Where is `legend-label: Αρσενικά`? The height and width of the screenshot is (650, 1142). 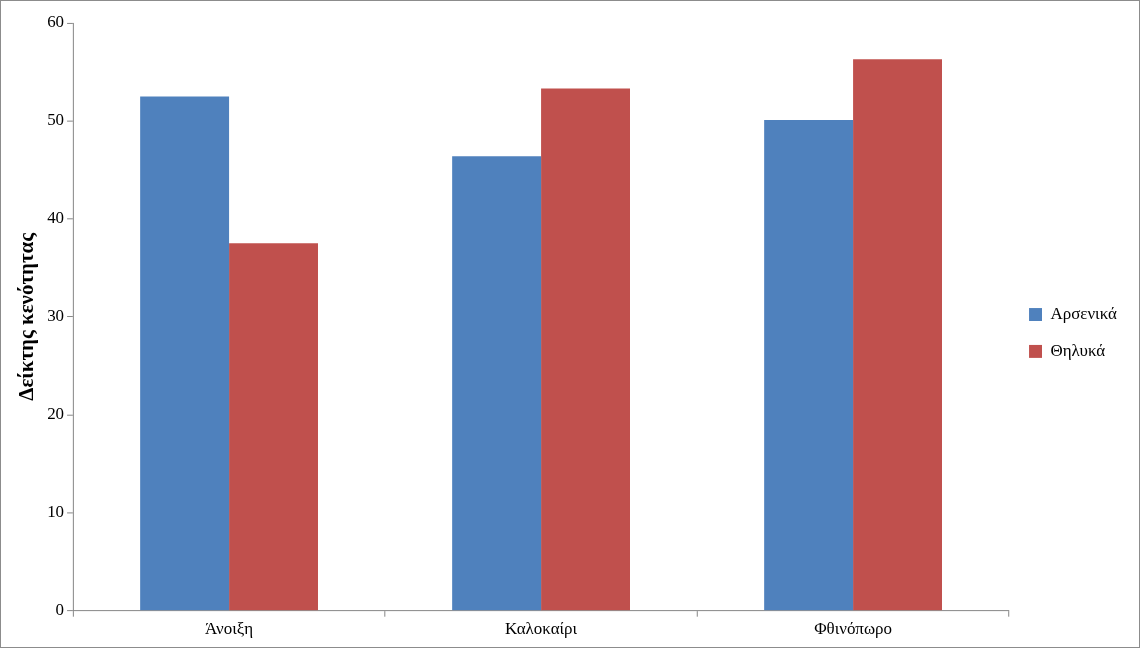
legend-label: Αρσενικά is located at coordinates (1084, 313).